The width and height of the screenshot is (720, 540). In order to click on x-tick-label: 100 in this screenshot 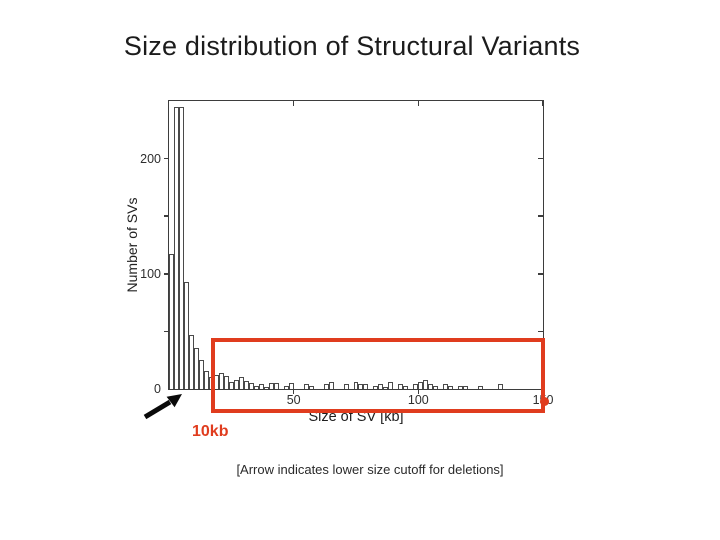, I will do `click(418, 400)`.